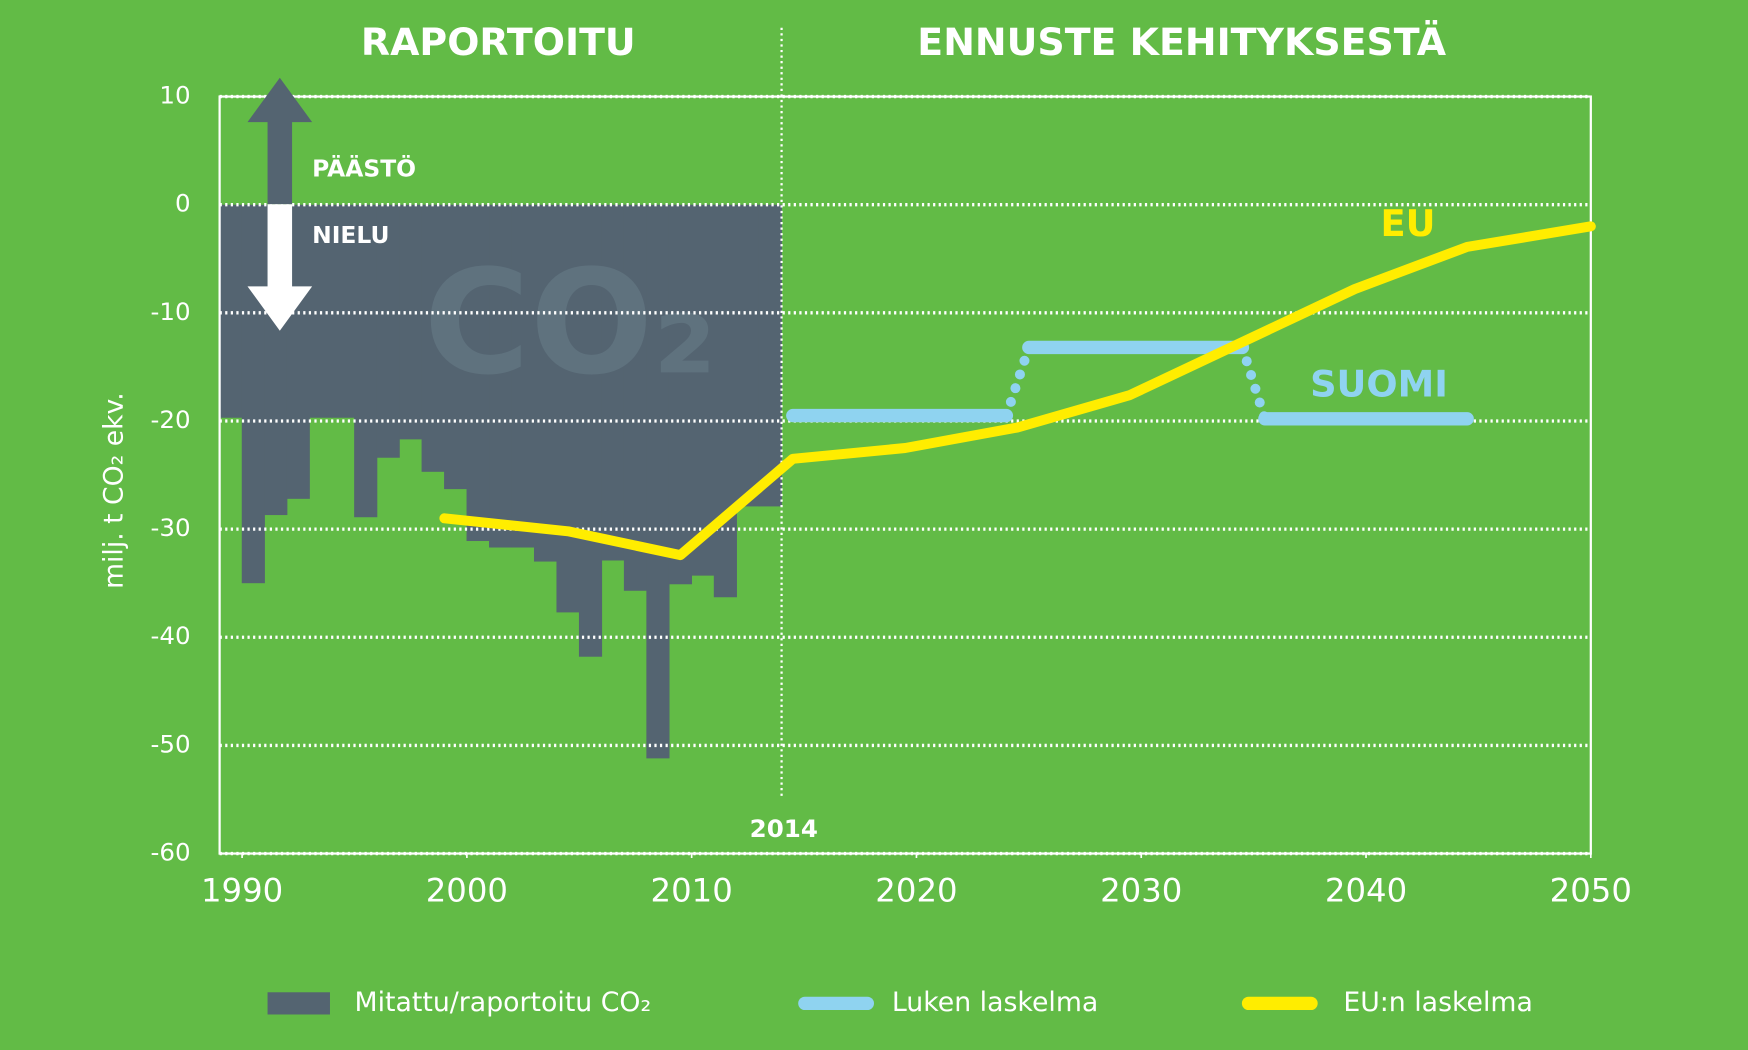 The width and height of the screenshot is (1748, 1050). Describe the element at coordinates (183, 203) in the screenshot. I see `y-tick-label: 0` at that location.